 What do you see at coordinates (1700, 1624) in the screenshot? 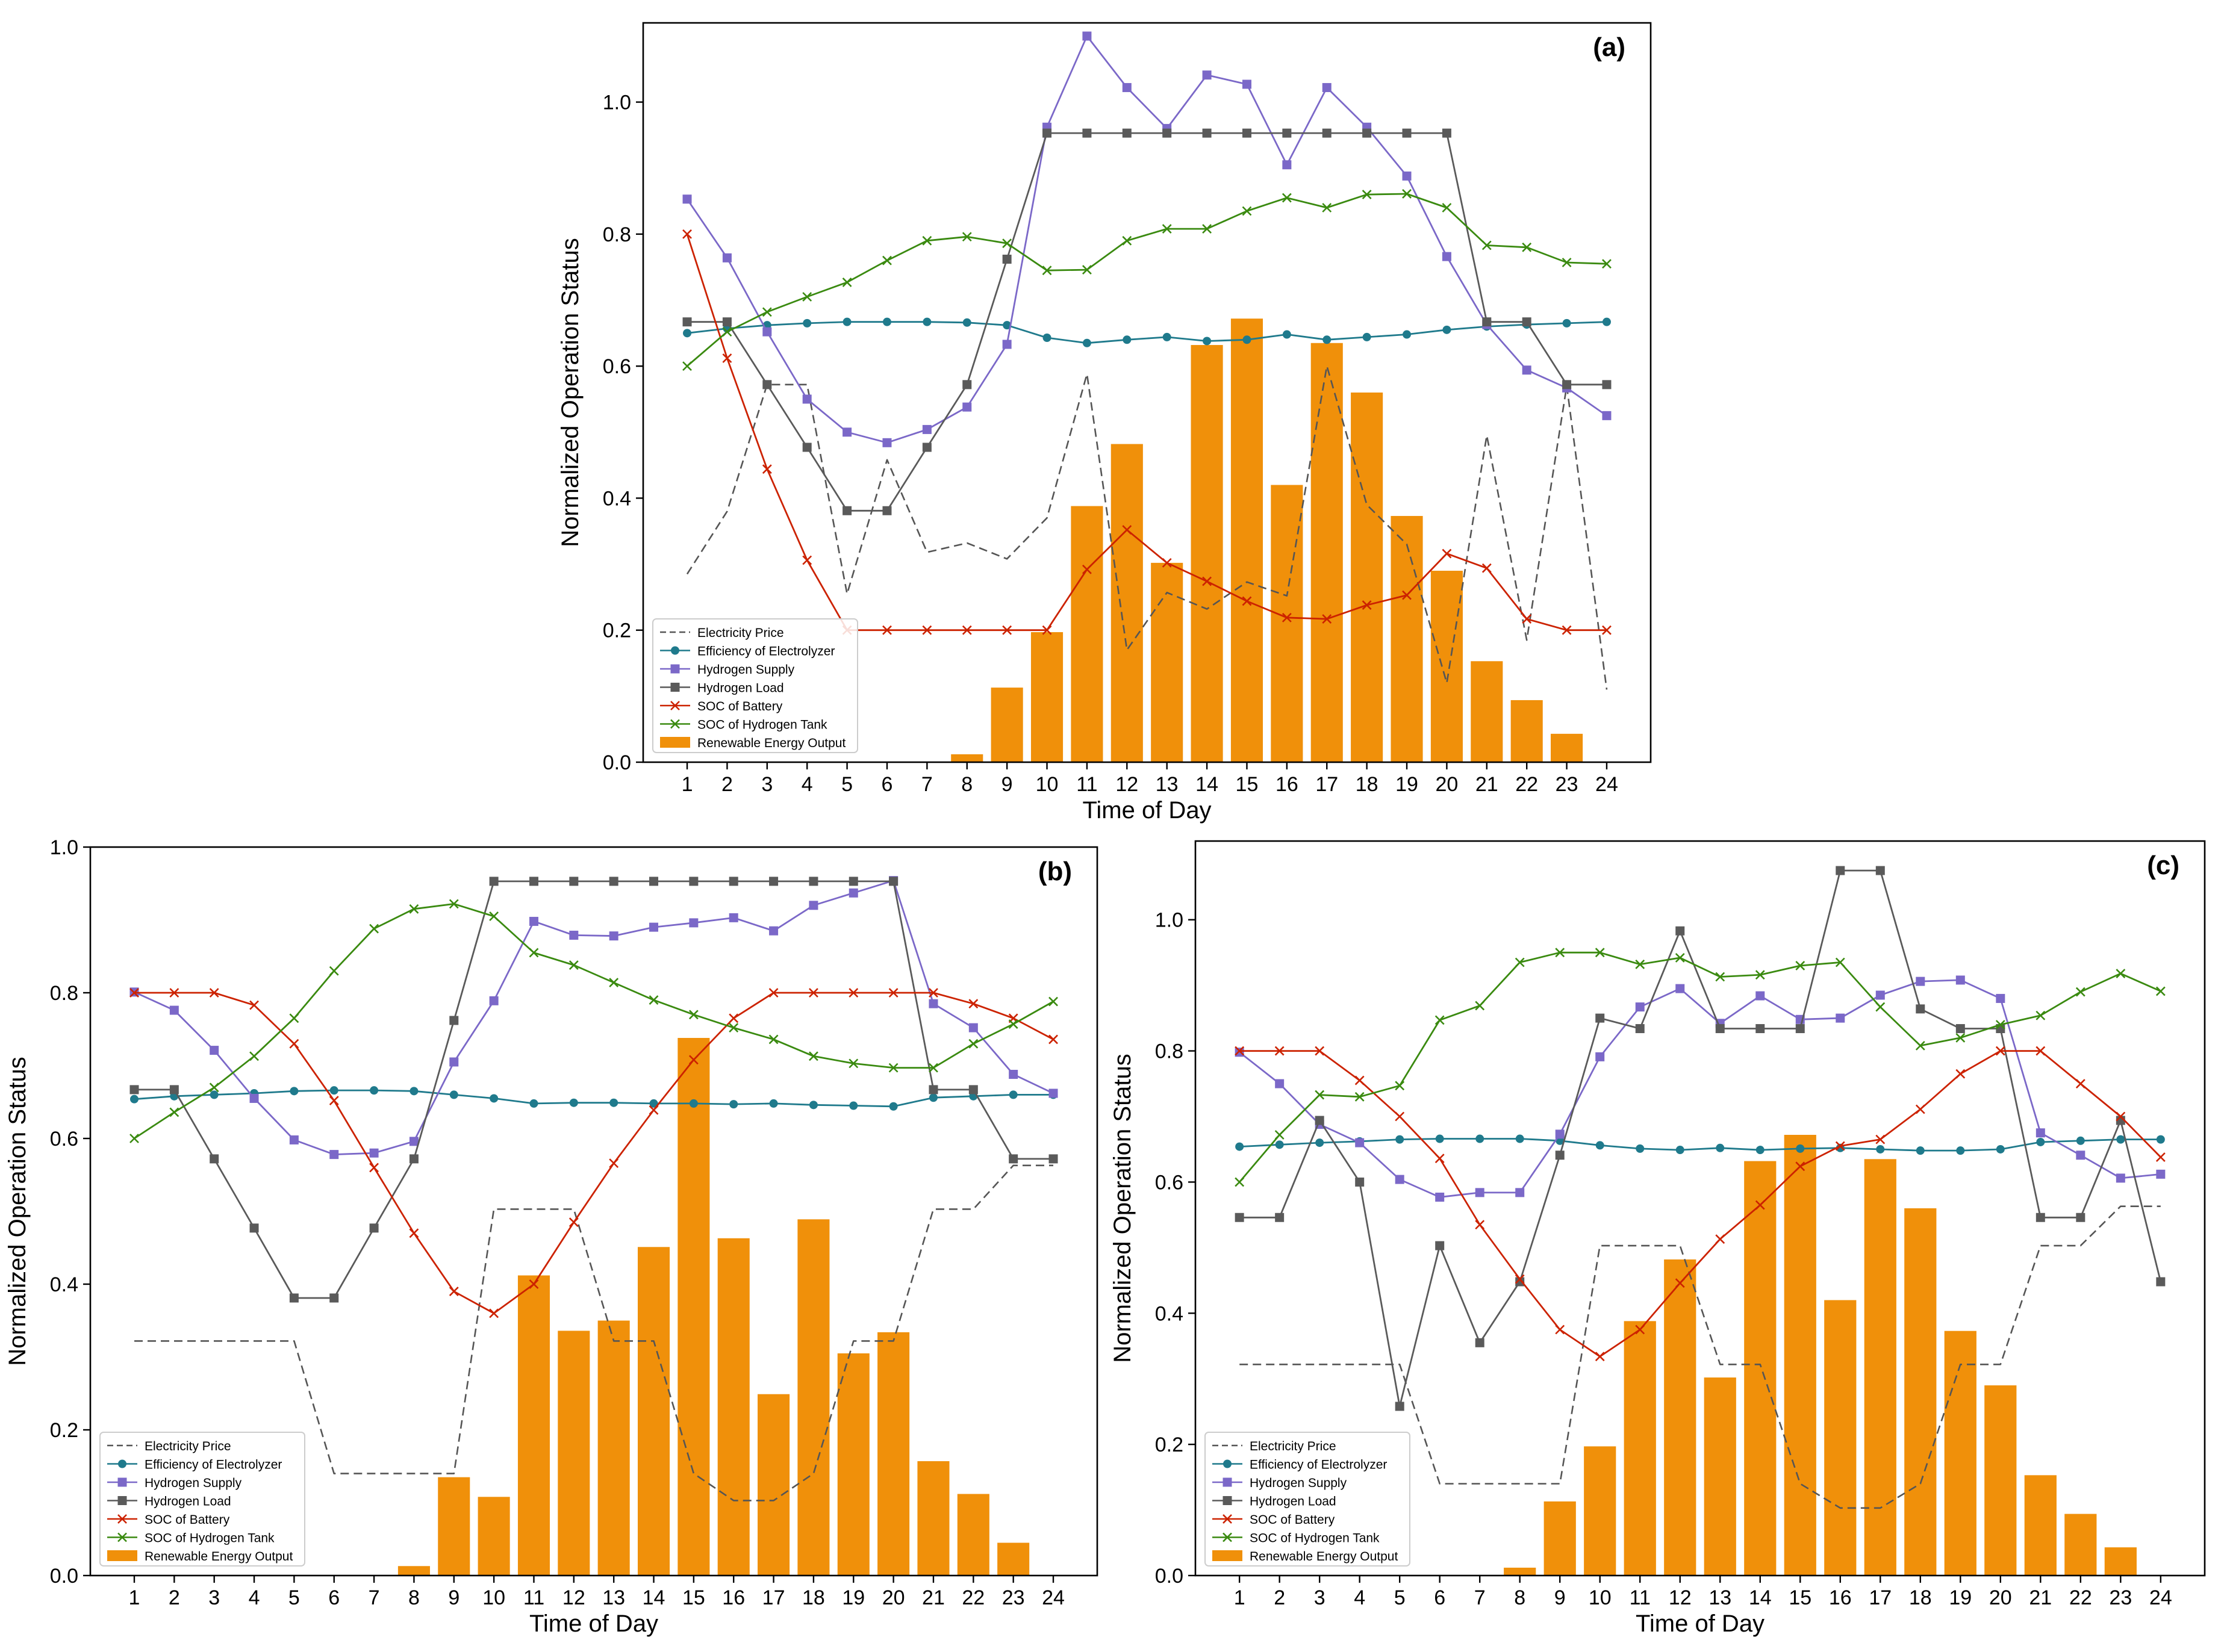
I see `x-axis-label: Time of Day` at bounding box center [1700, 1624].